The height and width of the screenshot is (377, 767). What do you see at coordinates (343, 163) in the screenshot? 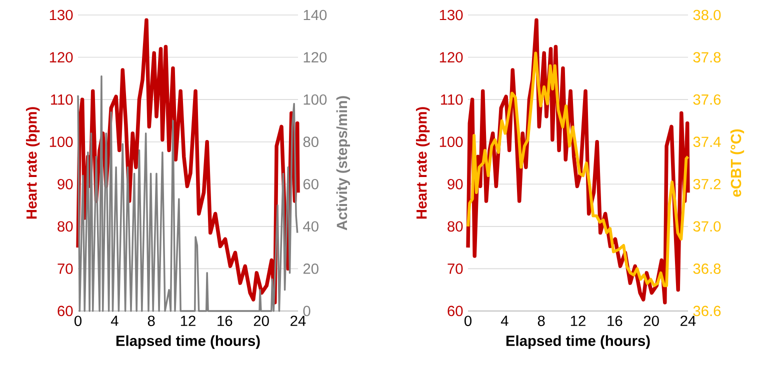
I see `y2-axis-title: Activity (steps/min)` at bounding box center [343, 163].